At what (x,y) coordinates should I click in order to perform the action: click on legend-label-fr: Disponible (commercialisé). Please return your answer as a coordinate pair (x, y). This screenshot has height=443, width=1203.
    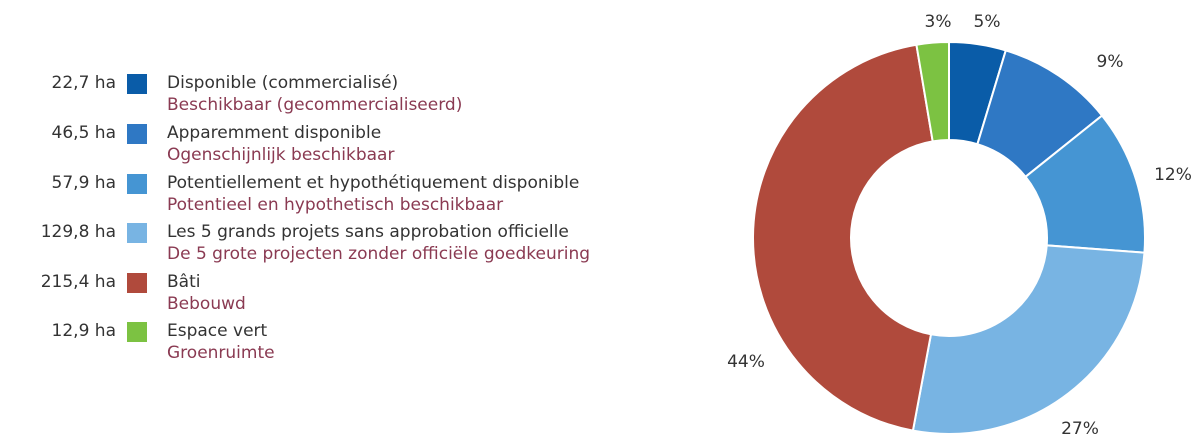
    Looking at the image, I should click on (283, 83).